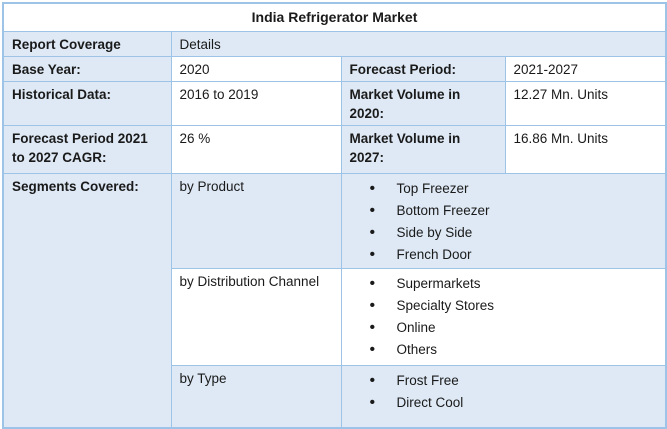  What do you see at coordinates (423, 103) in the screenshot?
I see `market-volume-2020-label: Market Volume in 2020:` at bounding box center [423, 103].